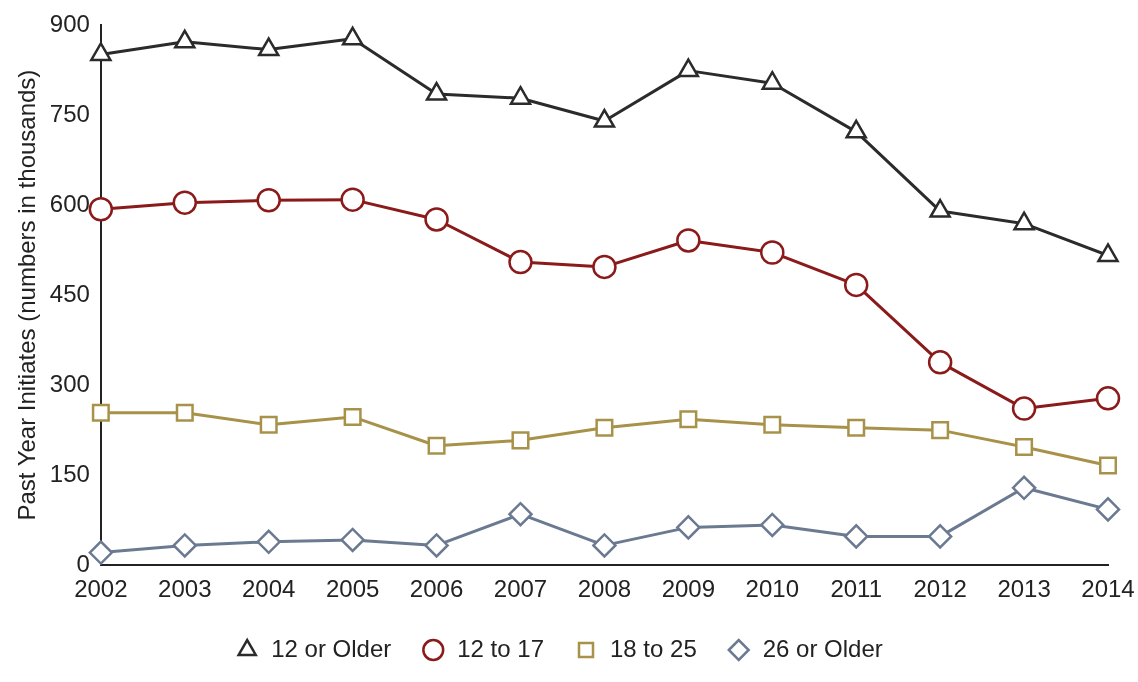  What do you see at coordinates (520, 589) in the screenshot?
I see `x-tick-label: 2007` at bounding box center [520, 589].